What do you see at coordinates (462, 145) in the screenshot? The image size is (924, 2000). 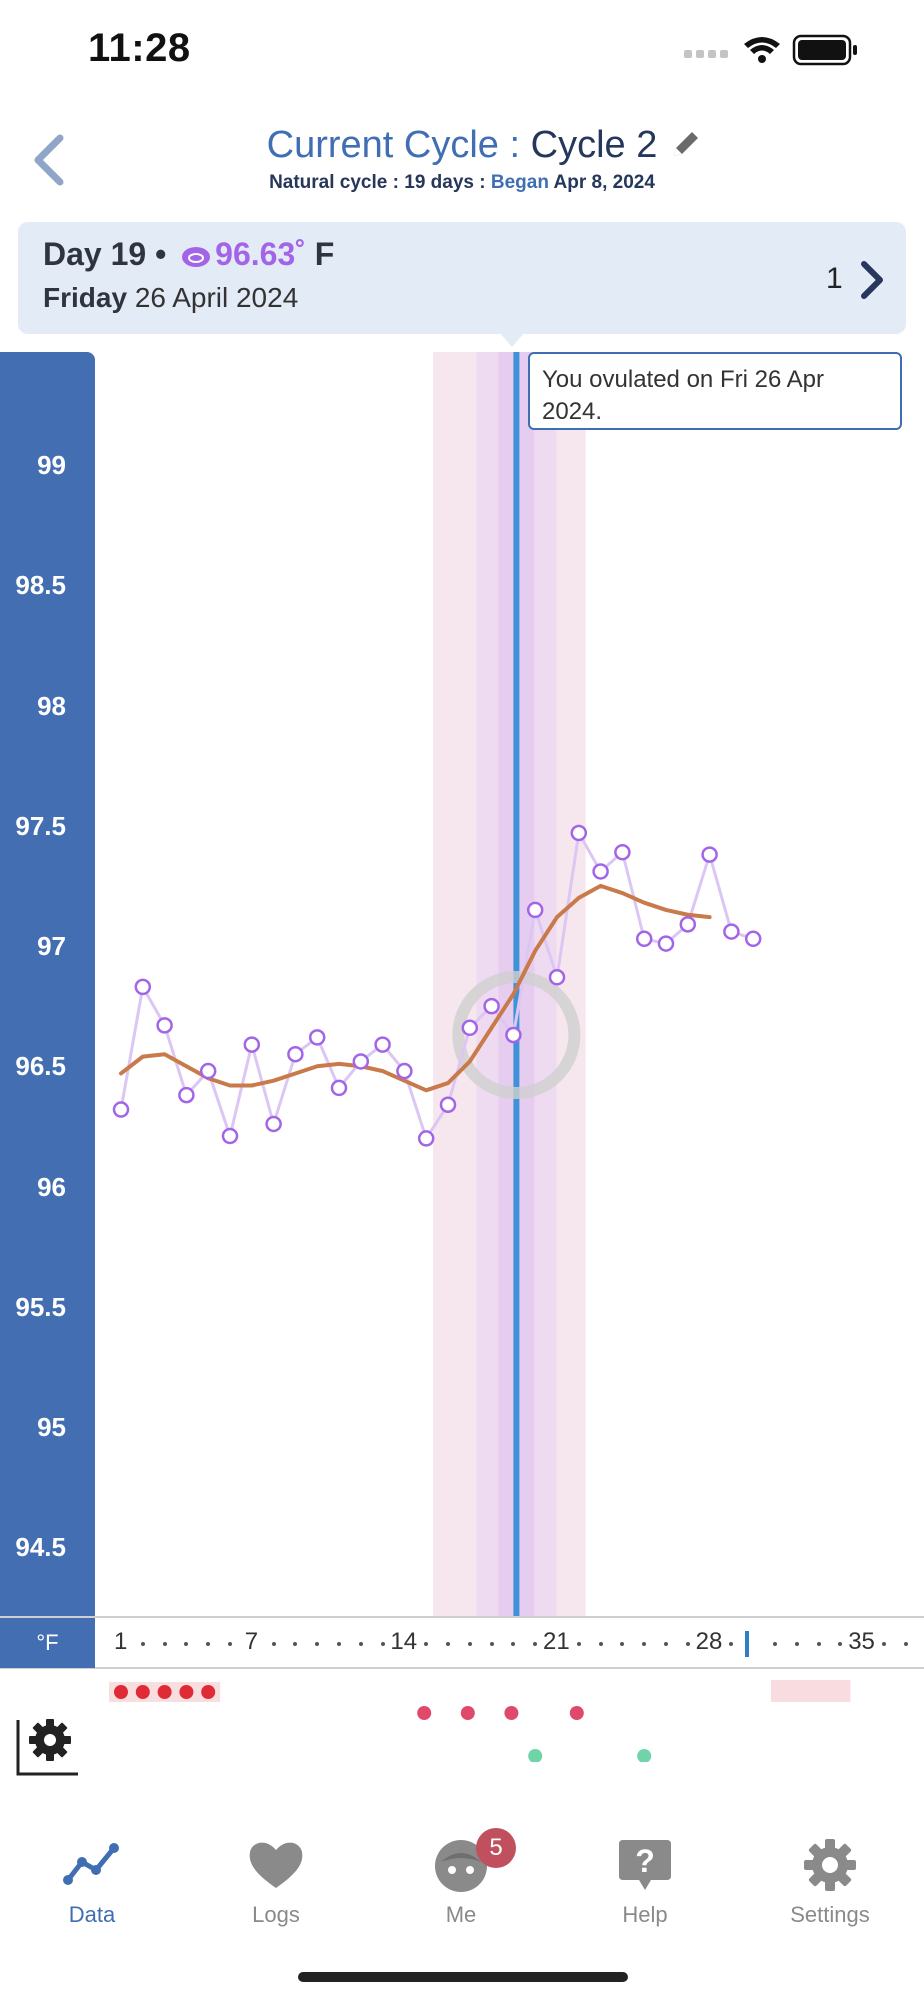 I see `page-title: Current Cycle : Cycle 2` at bounding box center [462, 145].